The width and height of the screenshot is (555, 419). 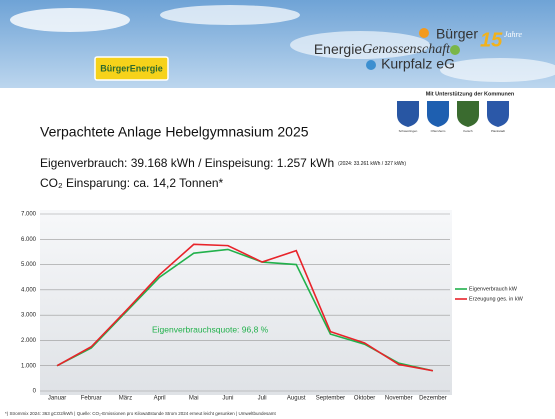 What do you see at coordinates (364, 399) in the screenshot?
I see `x-tick-label: Oktober` at bounding box center [364, 399].